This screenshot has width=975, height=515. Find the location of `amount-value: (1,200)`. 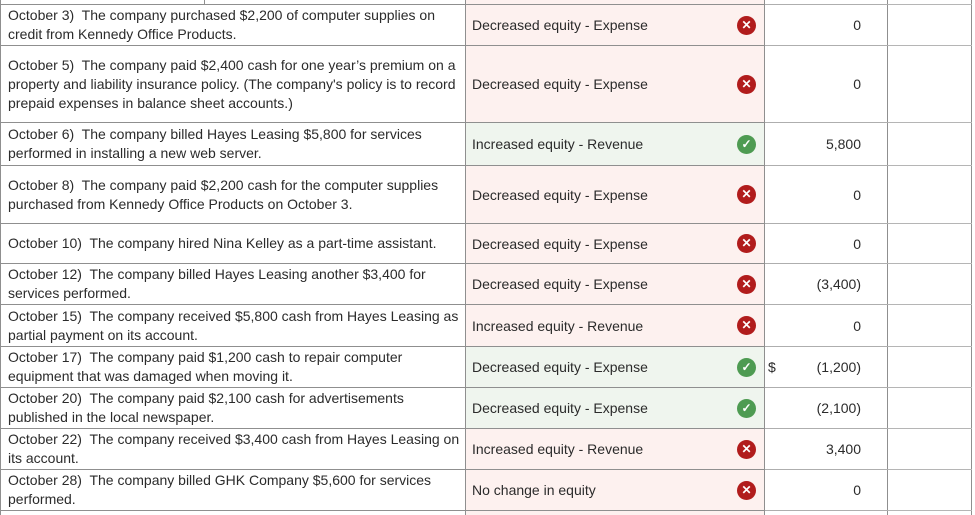

amount-value: (1,200) is located at coordinates (838, 367).